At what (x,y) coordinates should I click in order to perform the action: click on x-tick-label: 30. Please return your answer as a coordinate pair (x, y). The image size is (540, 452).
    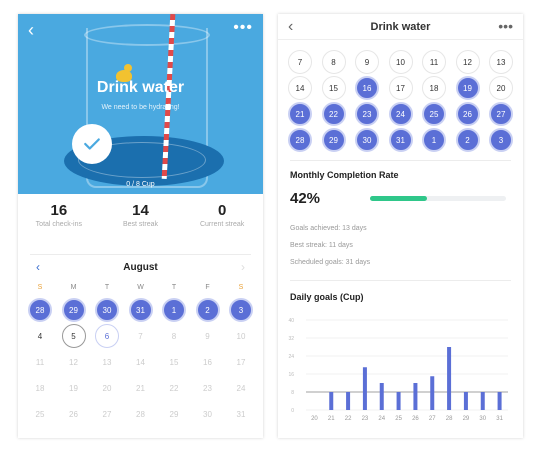
    Looking at the image, I should click on (482, 419).